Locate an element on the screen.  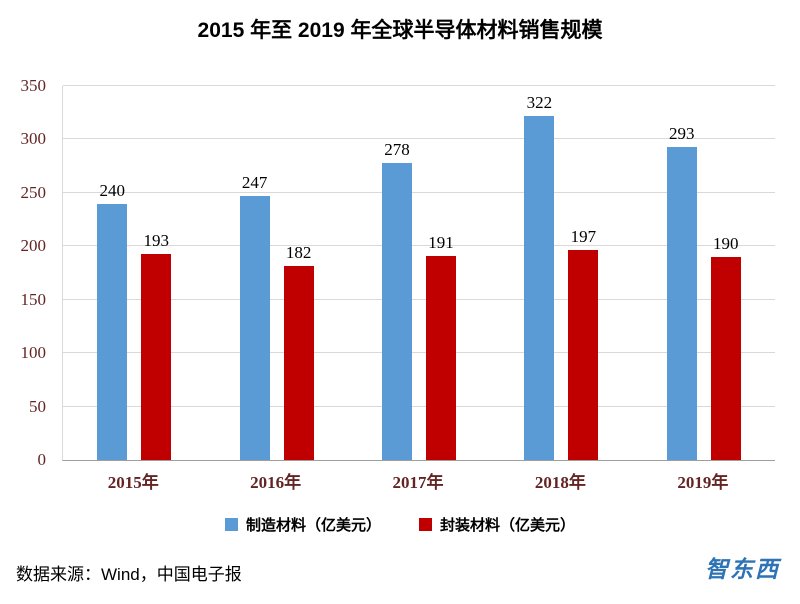
x-tick-label: 2015年 is located at coordinates (133, 482).